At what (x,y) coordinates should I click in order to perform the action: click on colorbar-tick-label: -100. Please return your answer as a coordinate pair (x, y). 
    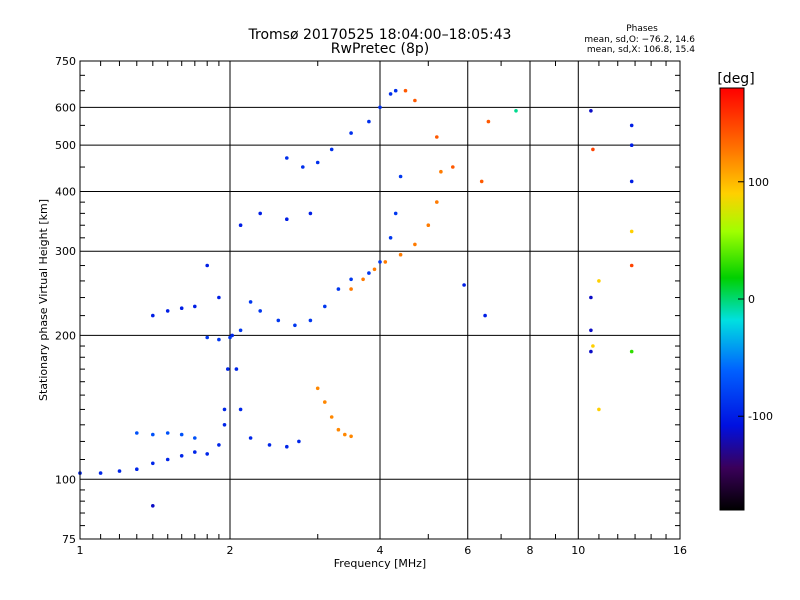
    Looking at the image, I should click on (760, 416).